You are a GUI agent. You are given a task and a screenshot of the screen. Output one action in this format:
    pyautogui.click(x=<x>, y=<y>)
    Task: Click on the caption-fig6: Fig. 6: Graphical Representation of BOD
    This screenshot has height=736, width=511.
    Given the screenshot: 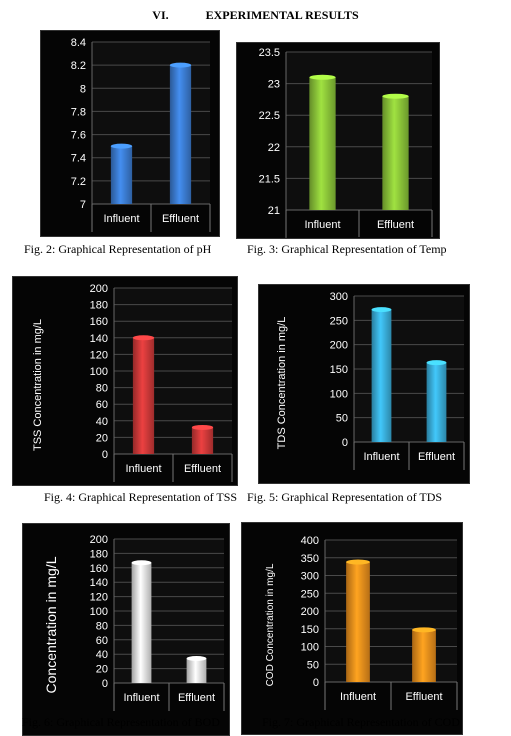 What is the action you would take?
    pyautogui.click(x=121, y=722)
    